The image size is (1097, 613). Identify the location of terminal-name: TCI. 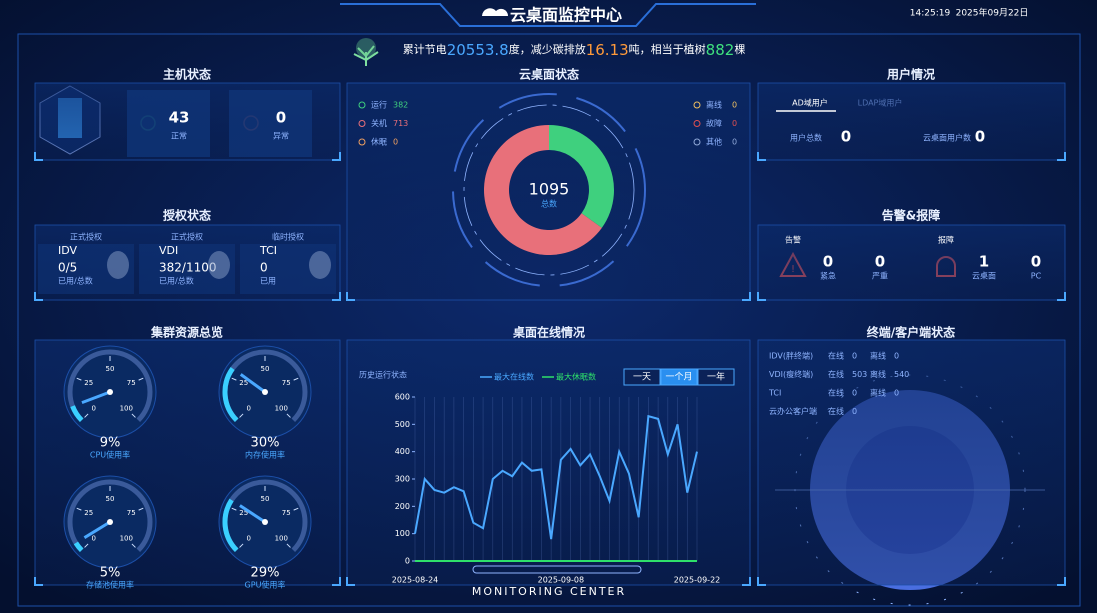
(774, 393).